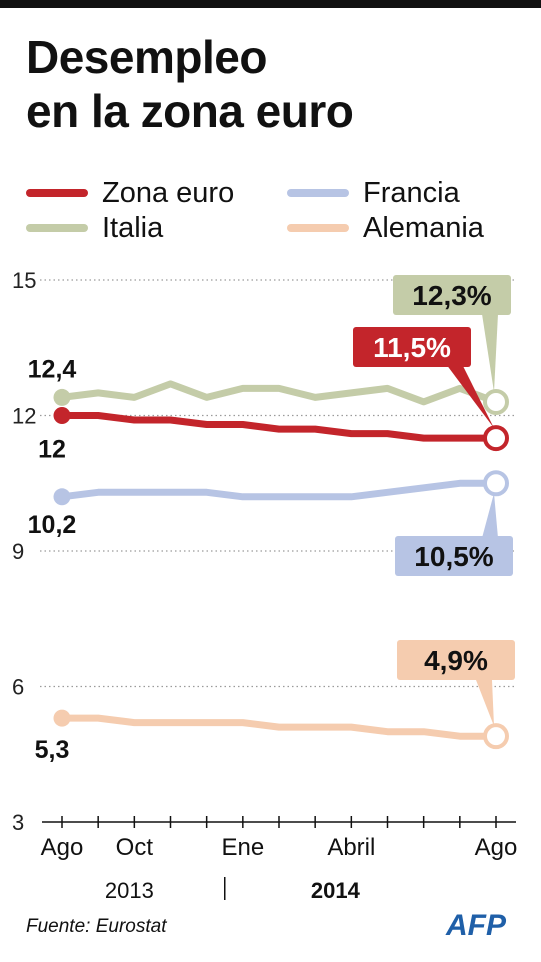 The height and width of the screenshot is (962, 541). I want to click on series-line-italia, so click(279, 393).